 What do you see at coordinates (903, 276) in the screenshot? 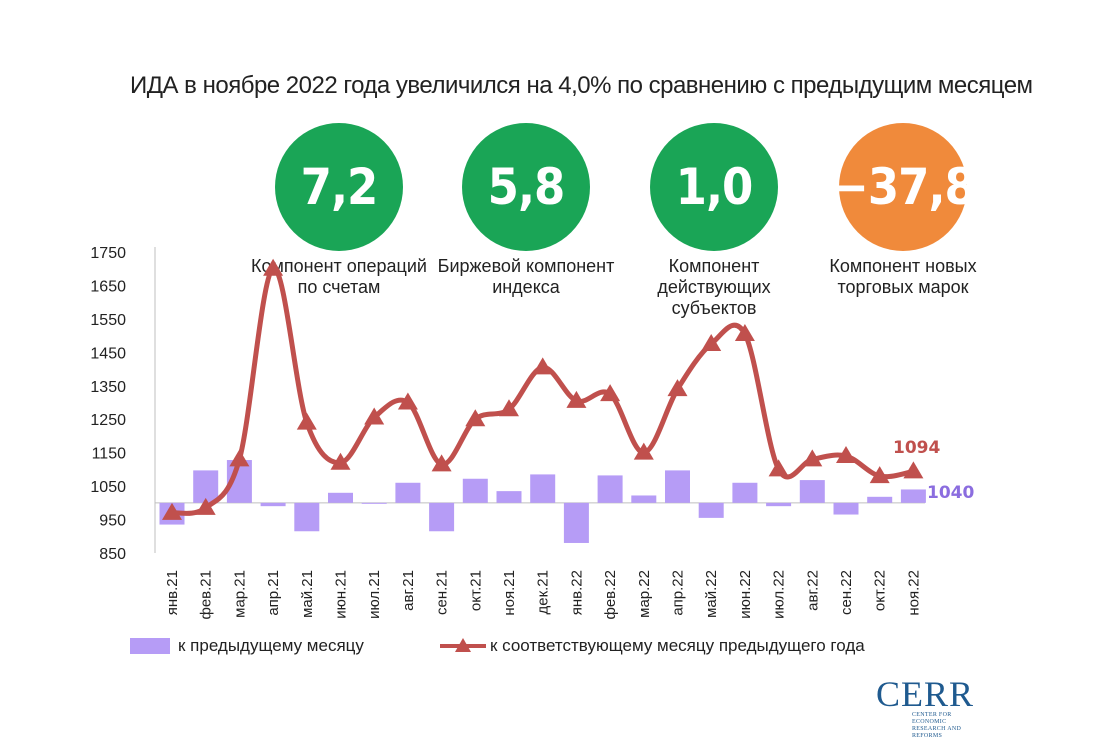
I see `kpi-label: Компонент новых торговых марок` at bounding box center [903, 276].